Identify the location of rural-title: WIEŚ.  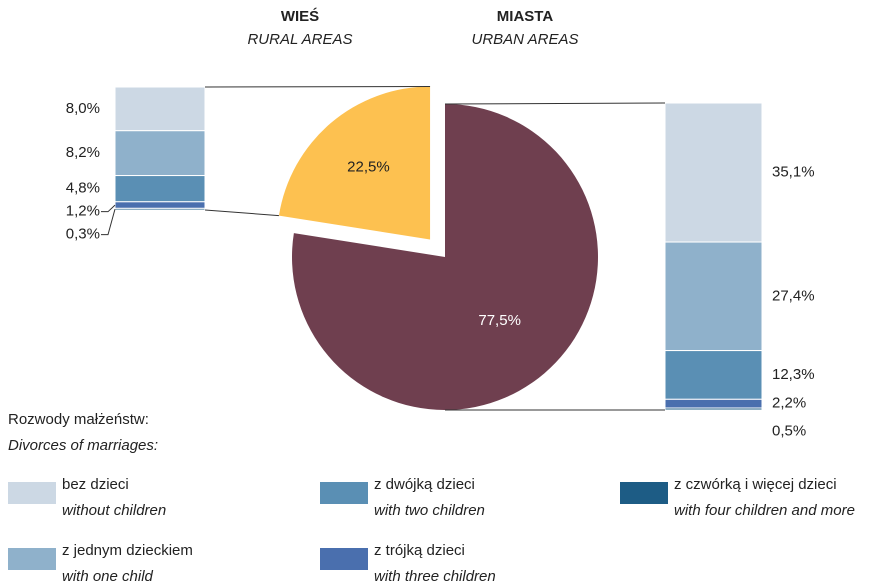
(300, 16).